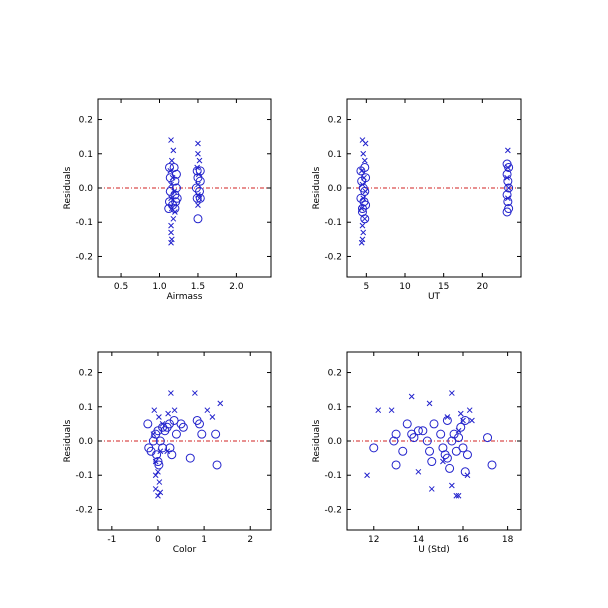  Describe the element at coordinates (463, 540) in the screenshot. I see `x-tick-label: 16` at that location.